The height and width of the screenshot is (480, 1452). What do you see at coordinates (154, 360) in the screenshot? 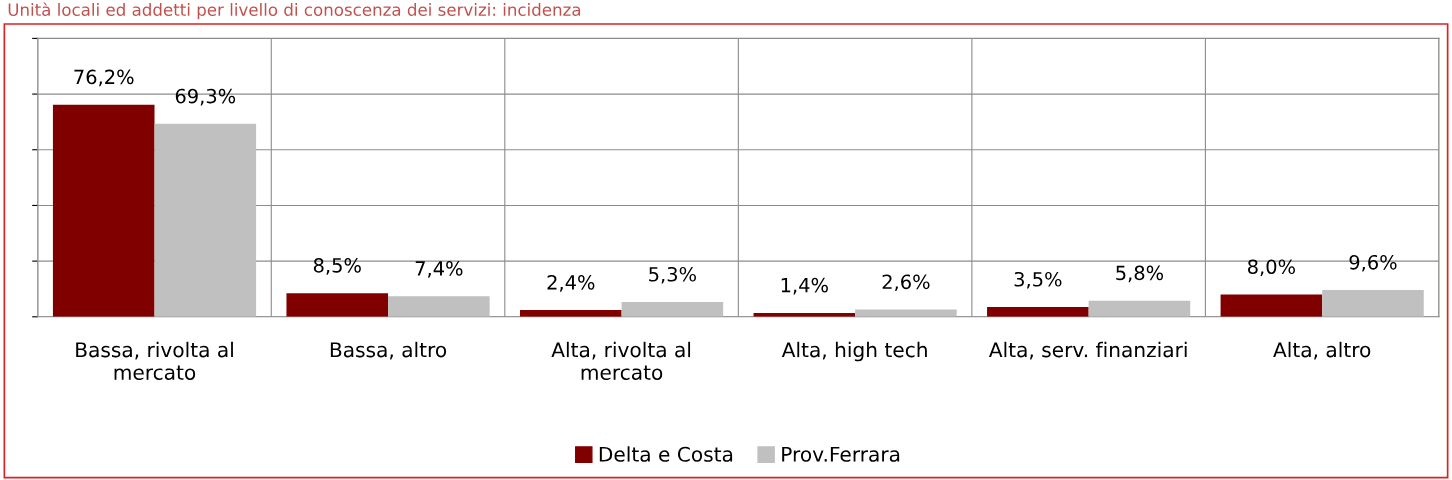
I see `x-tick-label: Bassa, rivolta al mercato` at bounding box center [154, 360].